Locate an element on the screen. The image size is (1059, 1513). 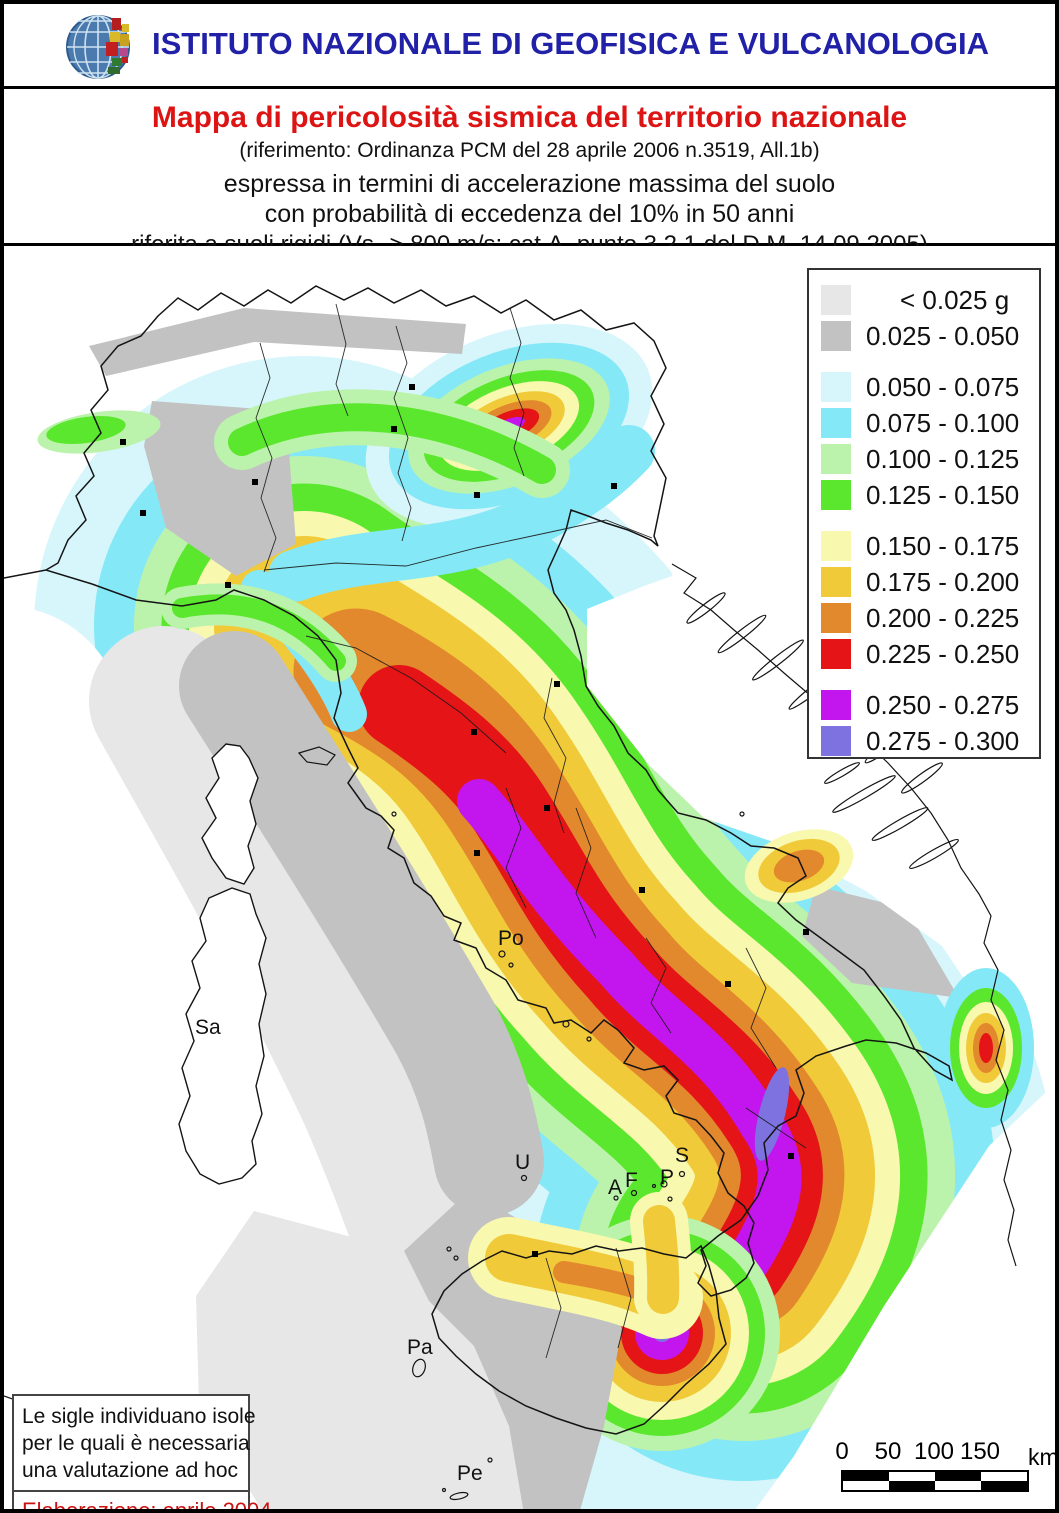
legend-item: < 0.025 g is located at coordinates (930, 300).